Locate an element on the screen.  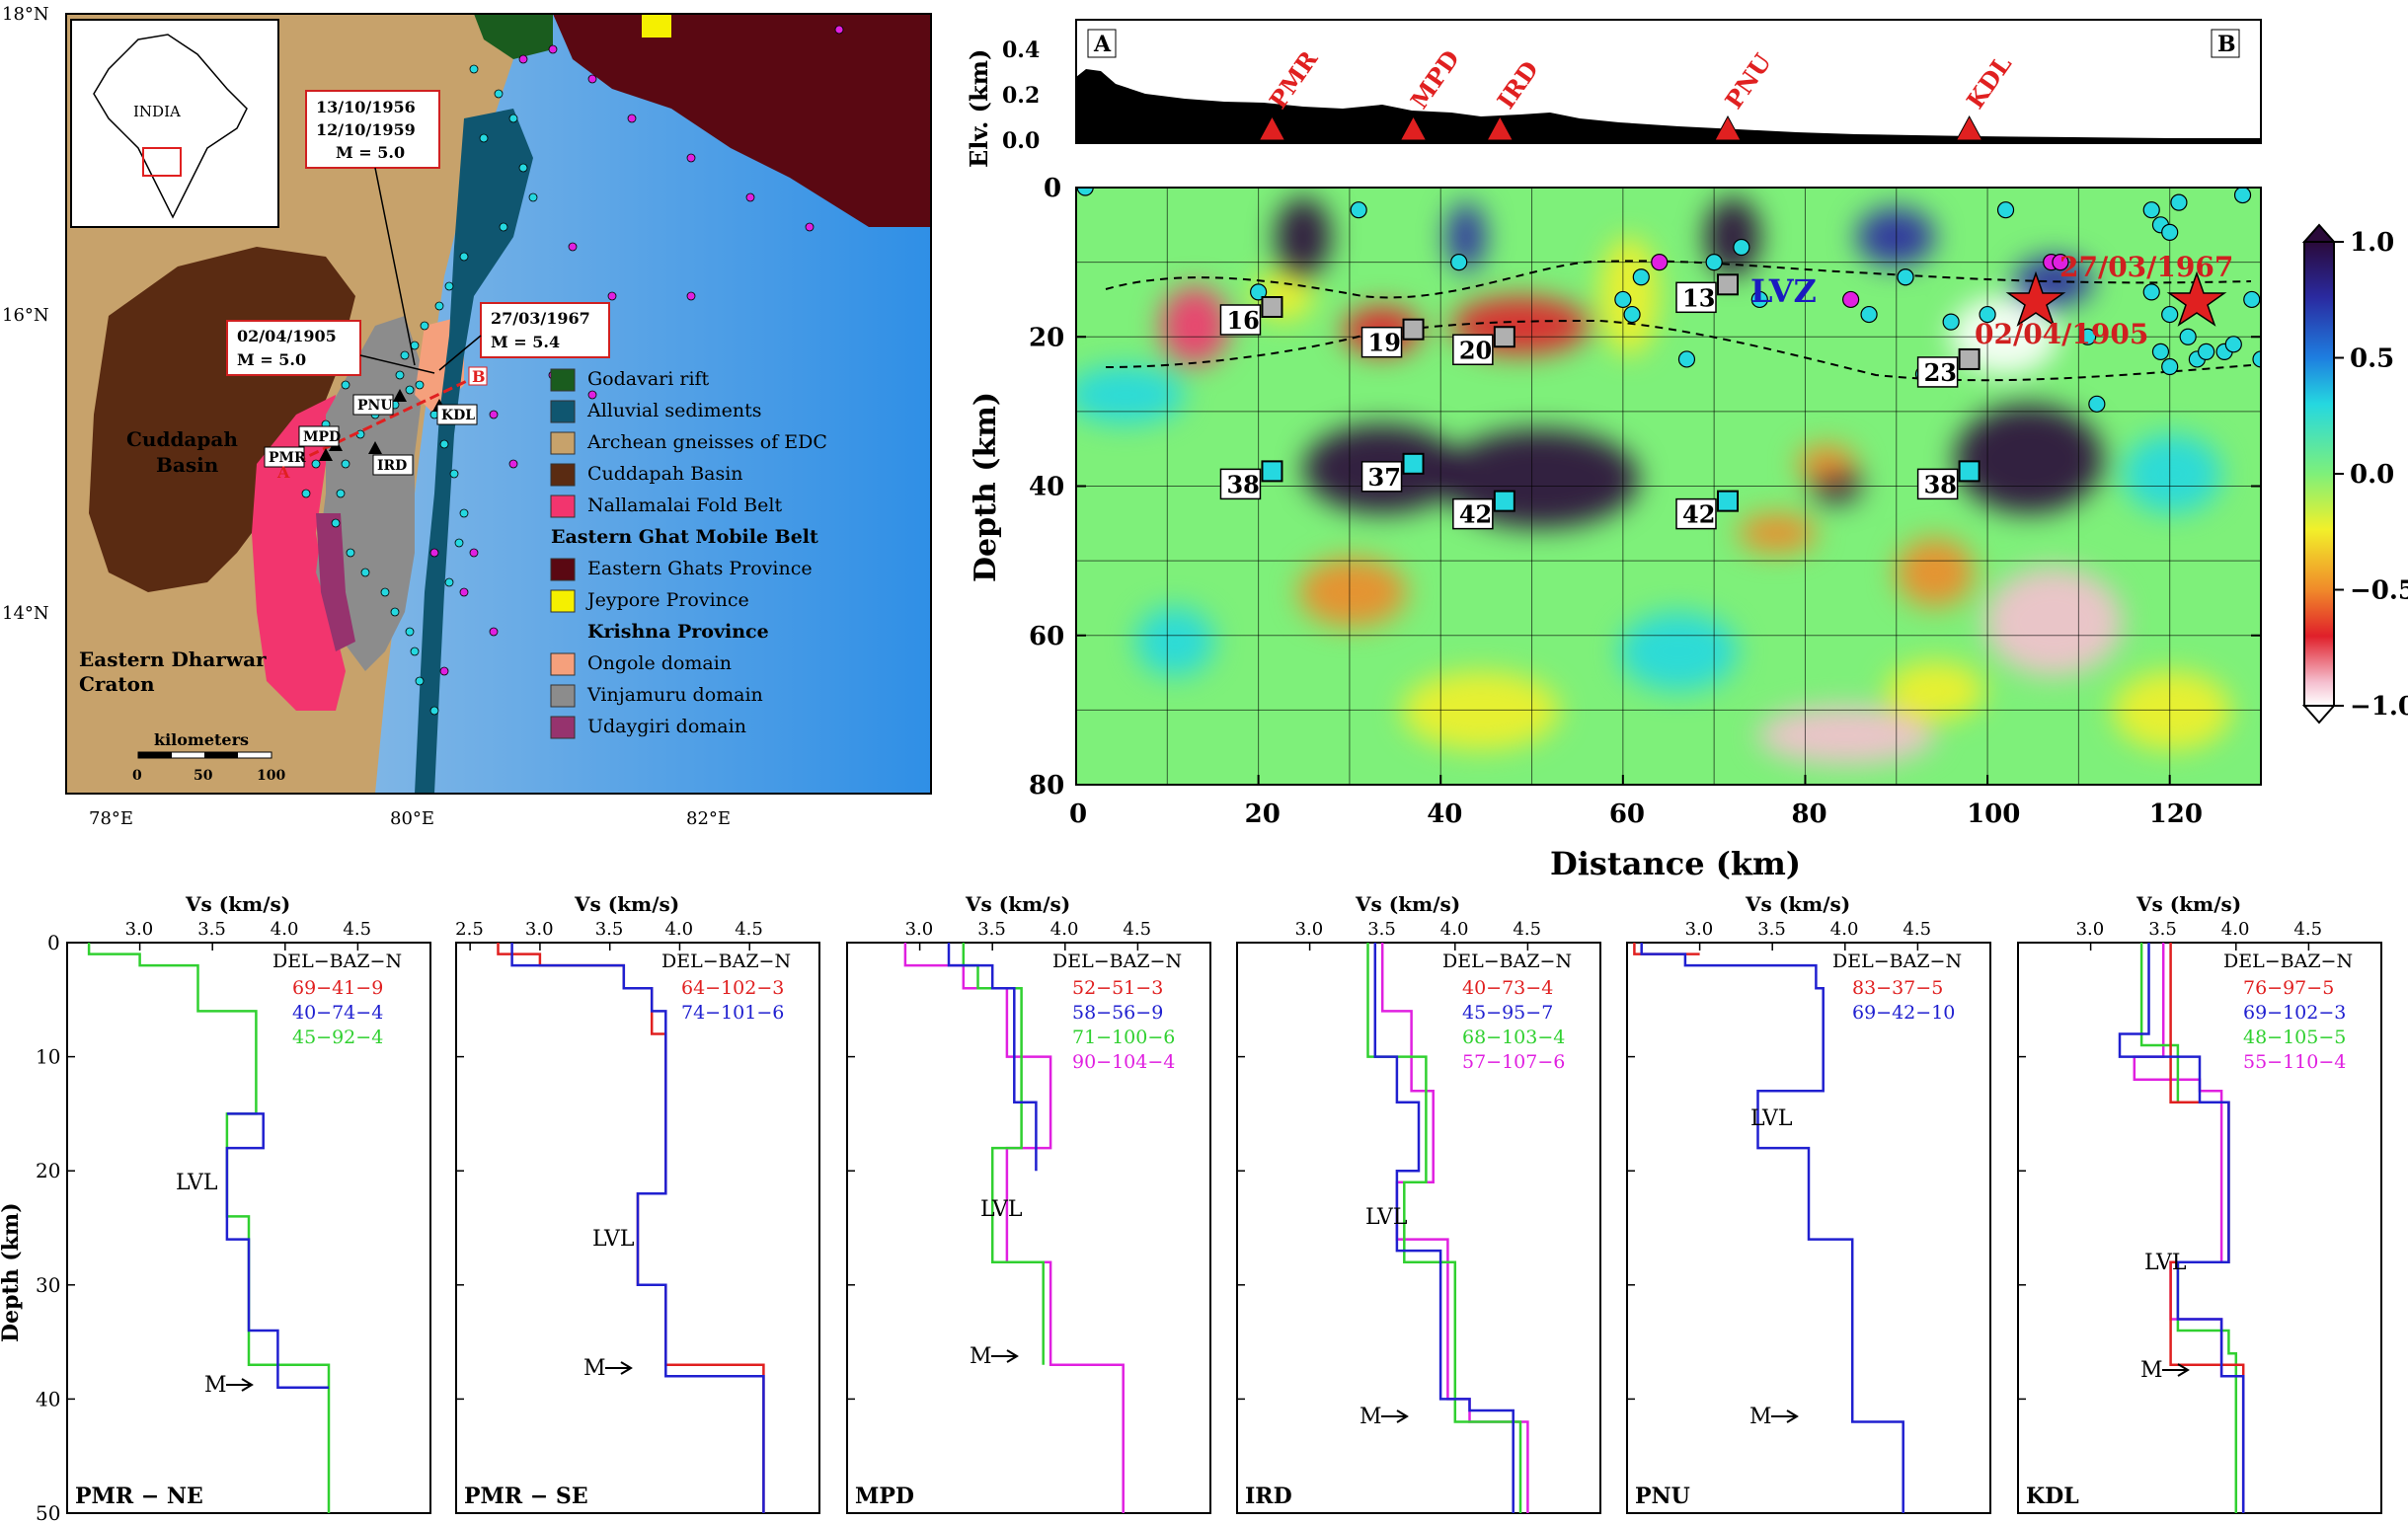
moho-arrow-icon is located at coordinates (1395, 1416).